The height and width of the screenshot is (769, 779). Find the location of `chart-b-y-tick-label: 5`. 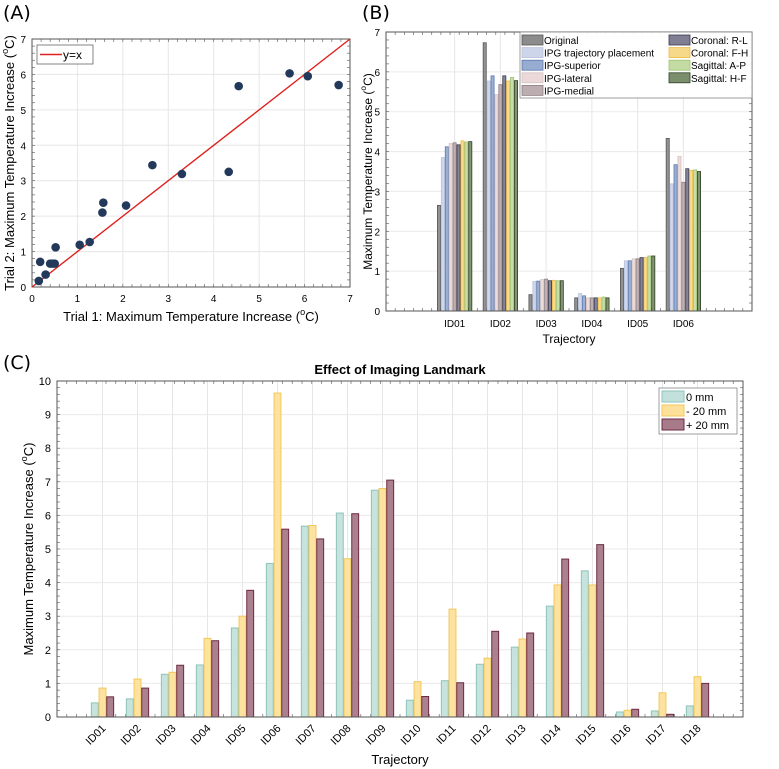

chart-b-y-tick-label: 5 is located at coordinates (377, 113).